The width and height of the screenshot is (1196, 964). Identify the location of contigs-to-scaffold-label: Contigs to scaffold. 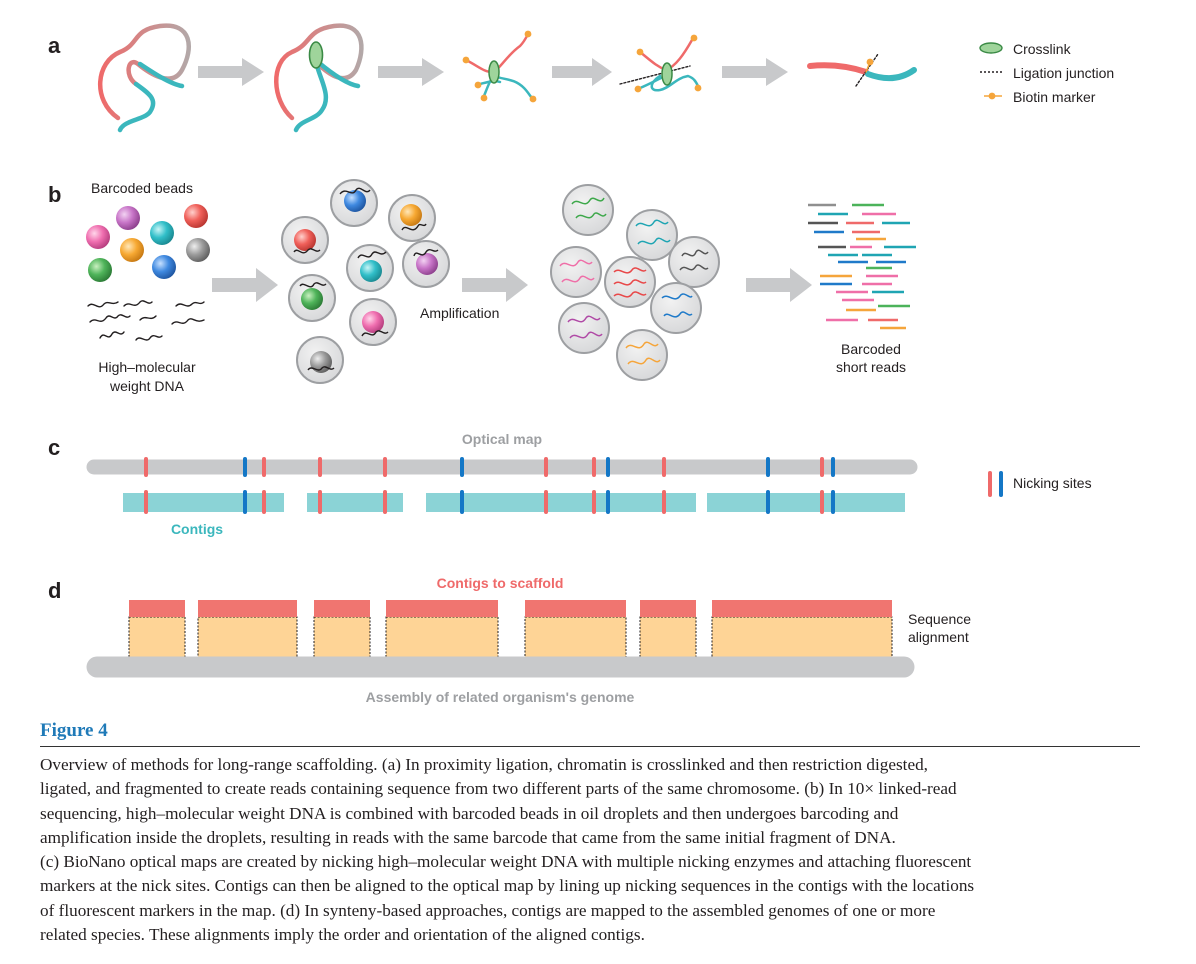
(500, 583).